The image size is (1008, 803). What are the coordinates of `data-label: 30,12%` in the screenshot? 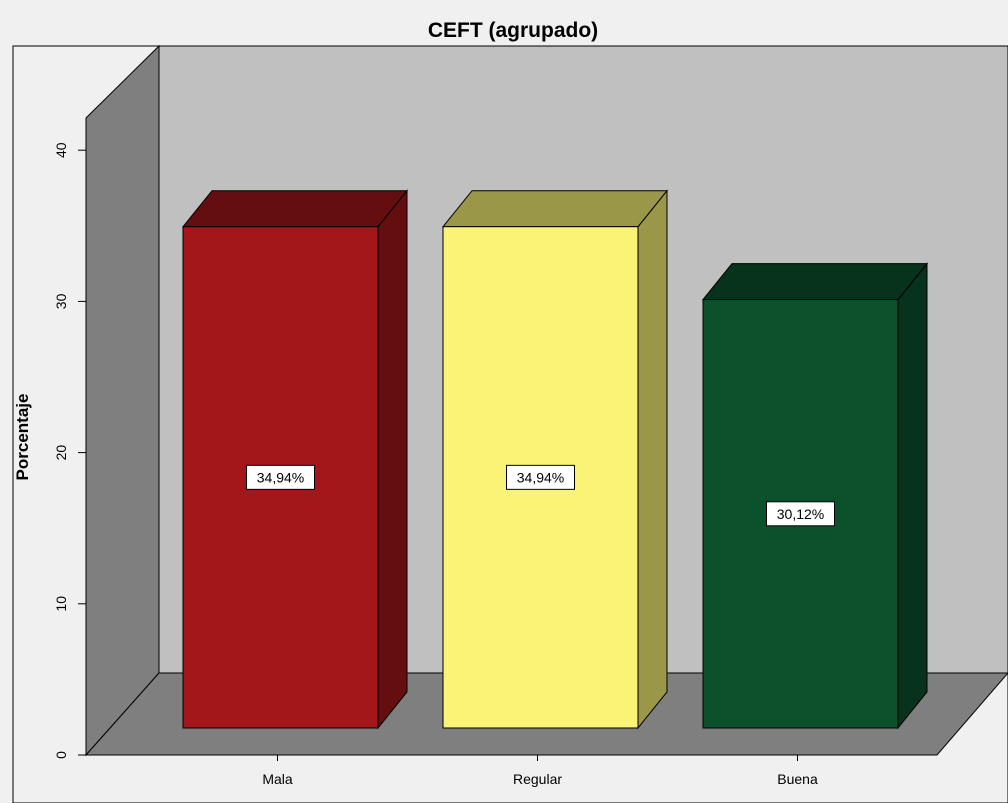 It's located at (800, 514).